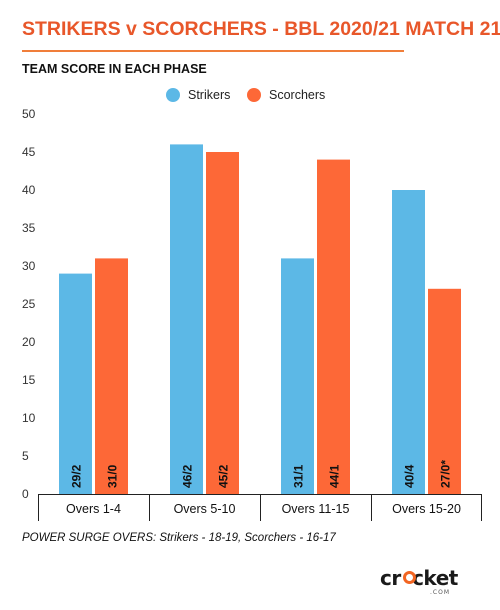  I want to click on logo-subtext: .COM, so click(440, 592).